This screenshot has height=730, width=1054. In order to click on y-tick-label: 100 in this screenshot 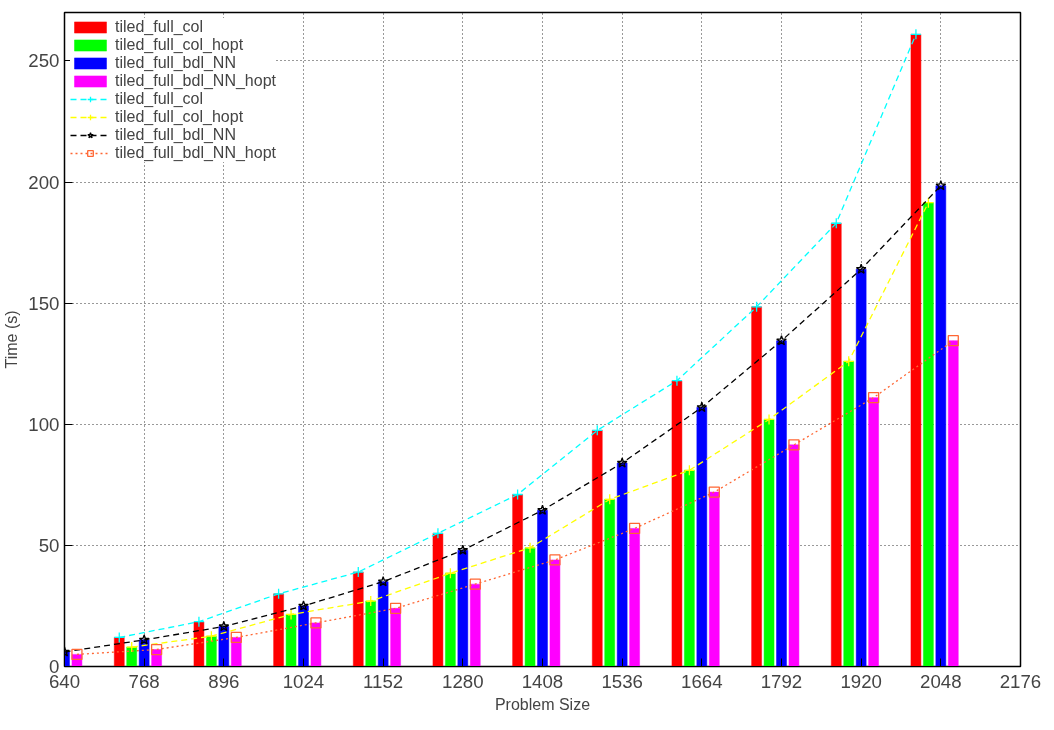, I will do `click(44, 424)`.